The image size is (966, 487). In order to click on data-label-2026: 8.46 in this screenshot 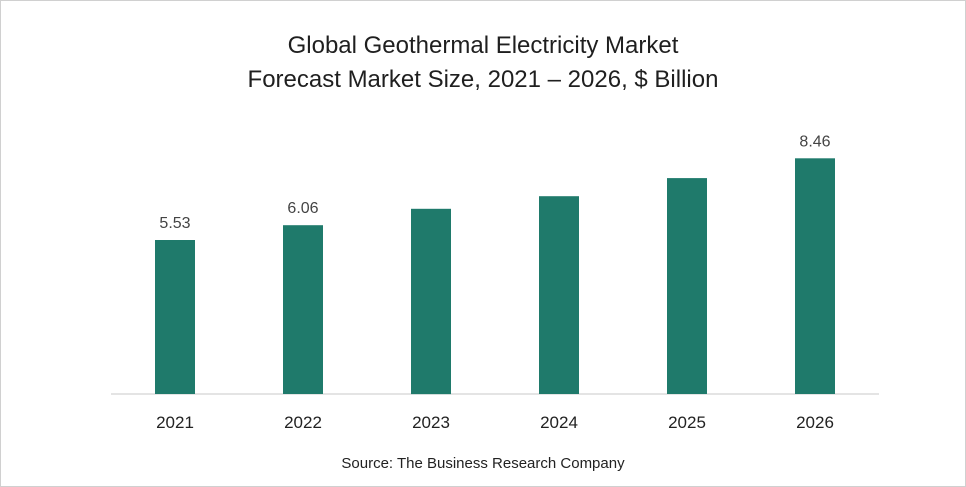, I will do `click(814, 141)`.